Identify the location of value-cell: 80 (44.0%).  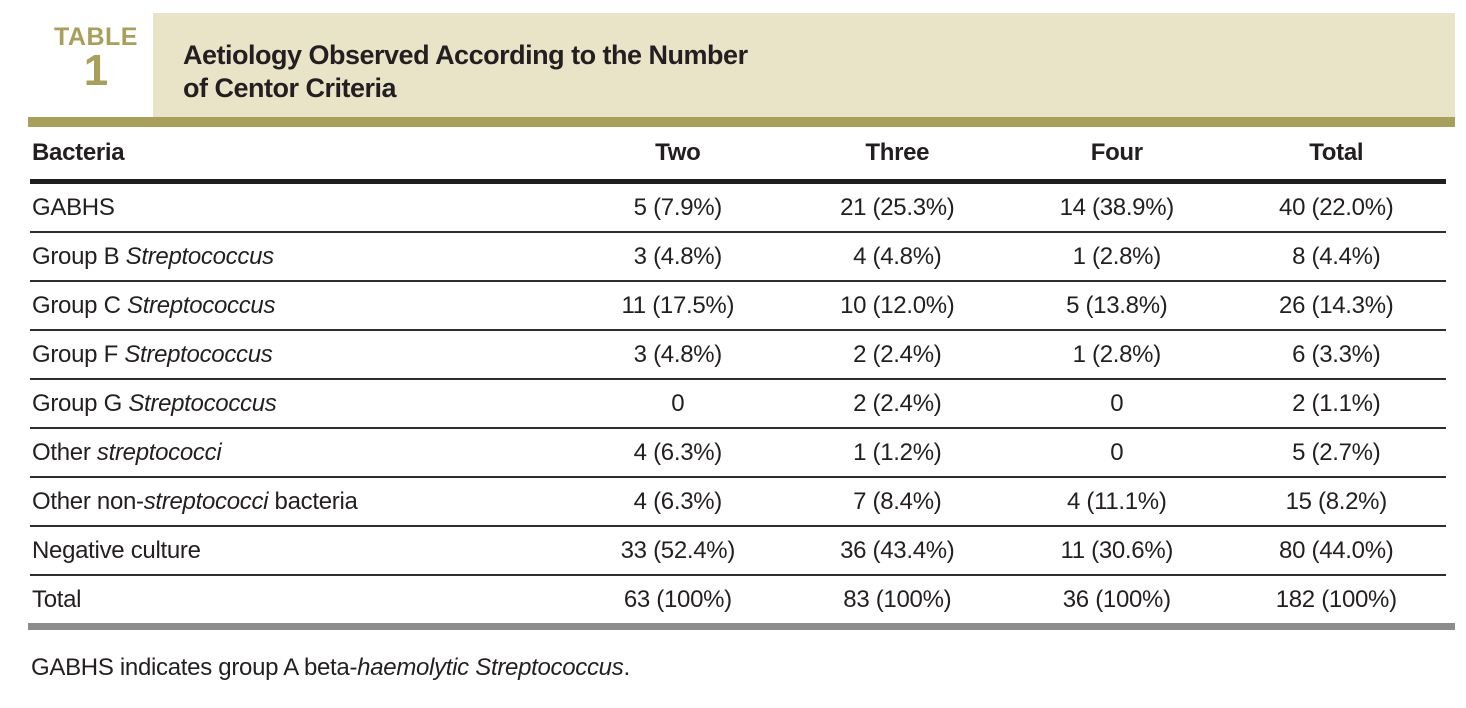
(1336, 551).